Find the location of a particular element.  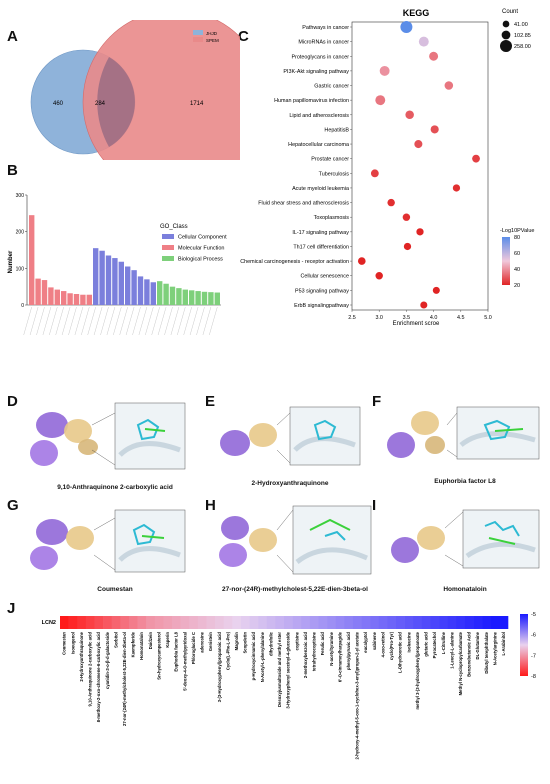

heatmap-column-label: eucalyptol is located at coordinates (365, 642).